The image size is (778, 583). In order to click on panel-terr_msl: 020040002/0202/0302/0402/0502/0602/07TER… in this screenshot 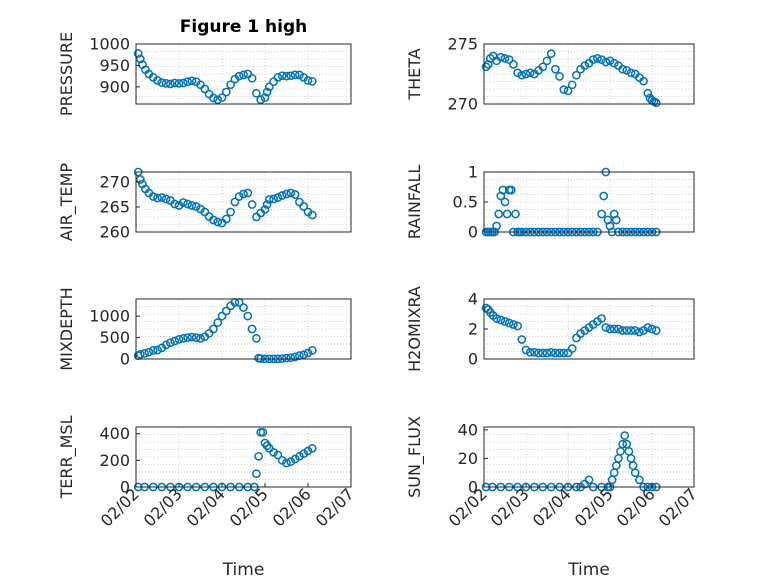, I will do `click(207, 497)`.